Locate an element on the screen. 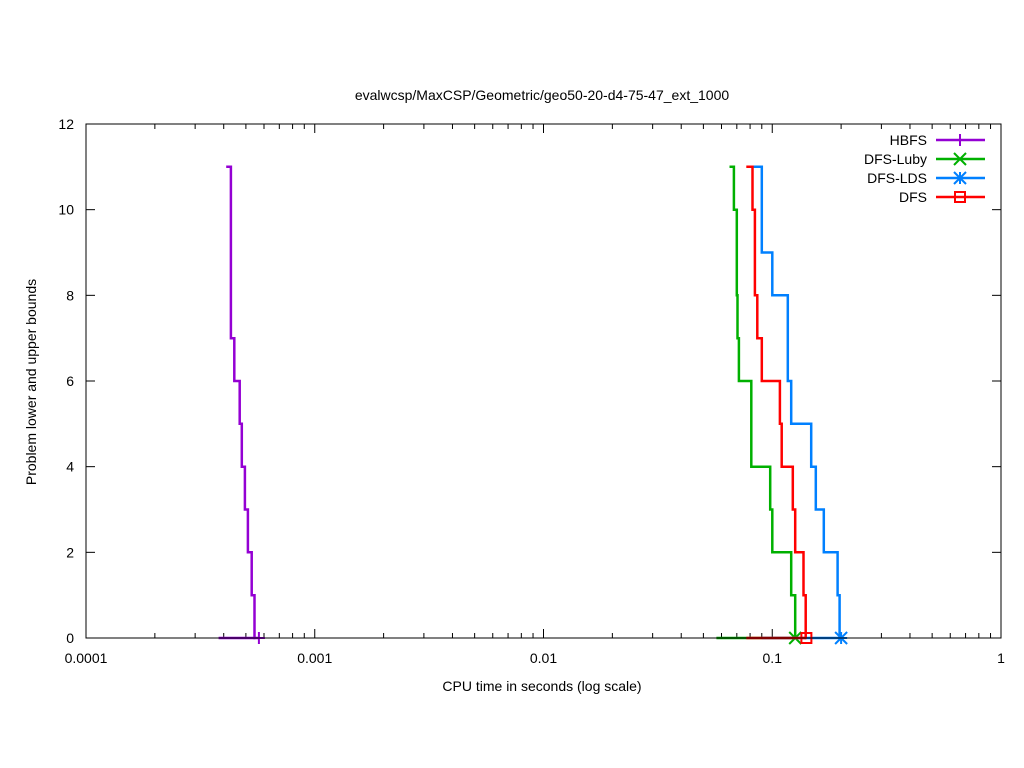 The image size is (1024, 768). y-tick-label: 6 is located at coordinates (70, 381).